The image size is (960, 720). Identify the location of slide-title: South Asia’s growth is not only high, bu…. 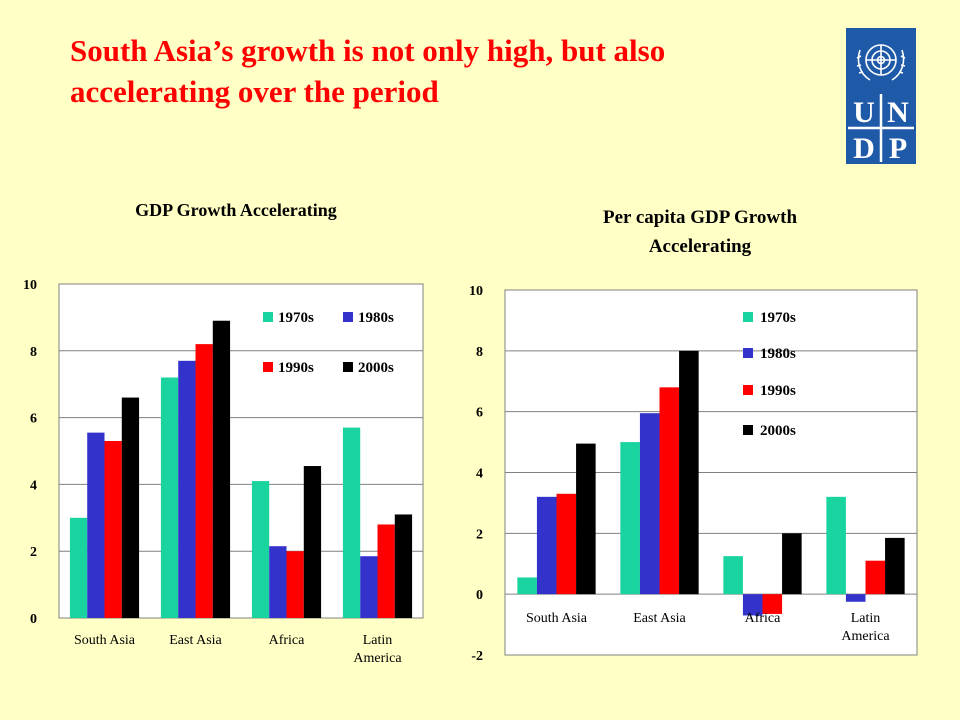
(368, 71).